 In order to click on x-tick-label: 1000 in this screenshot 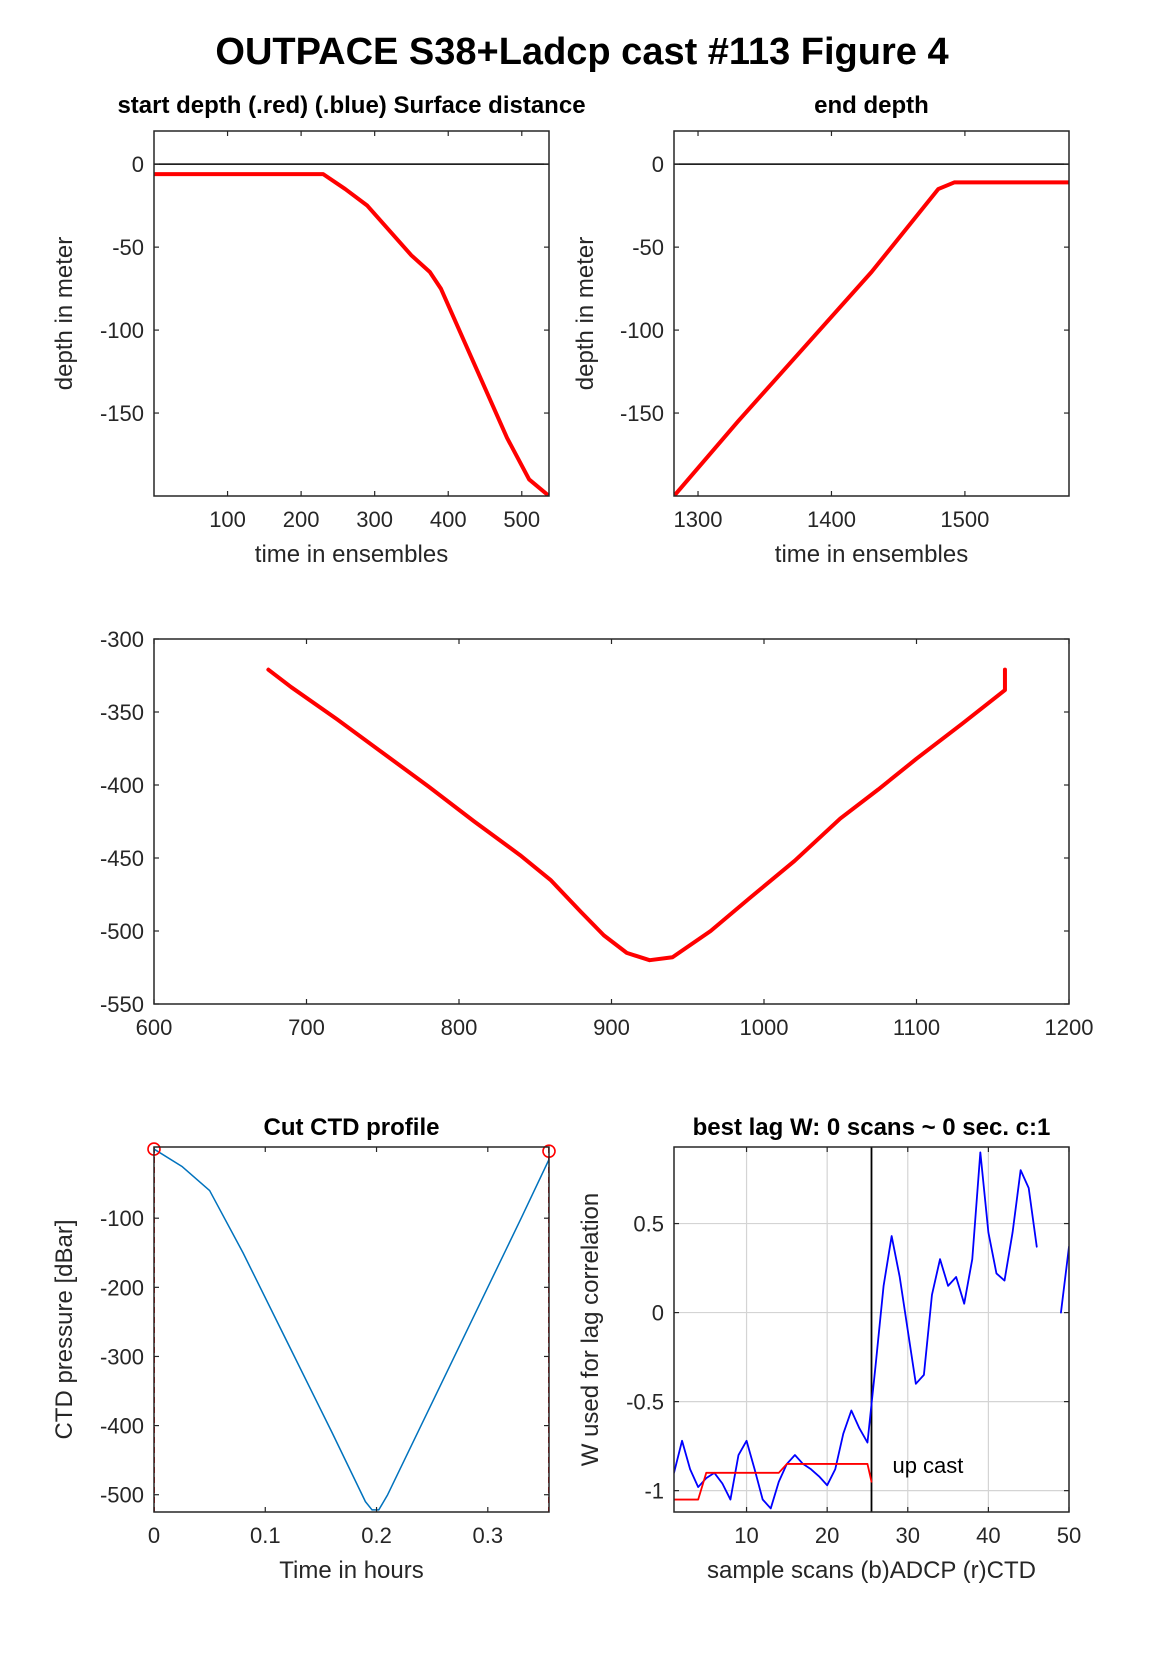, I will do `click(764, 1027)`.